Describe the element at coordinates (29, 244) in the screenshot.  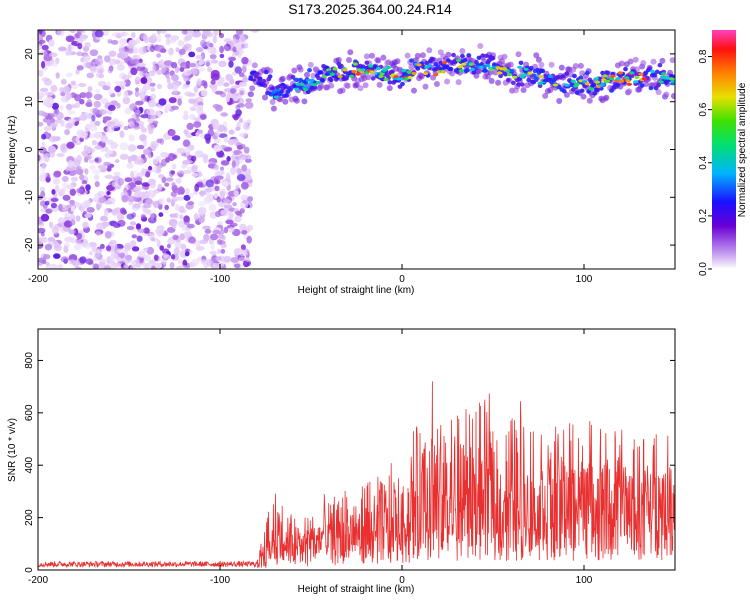
I see `spectrogram-y-tick-label: -20` at that location.